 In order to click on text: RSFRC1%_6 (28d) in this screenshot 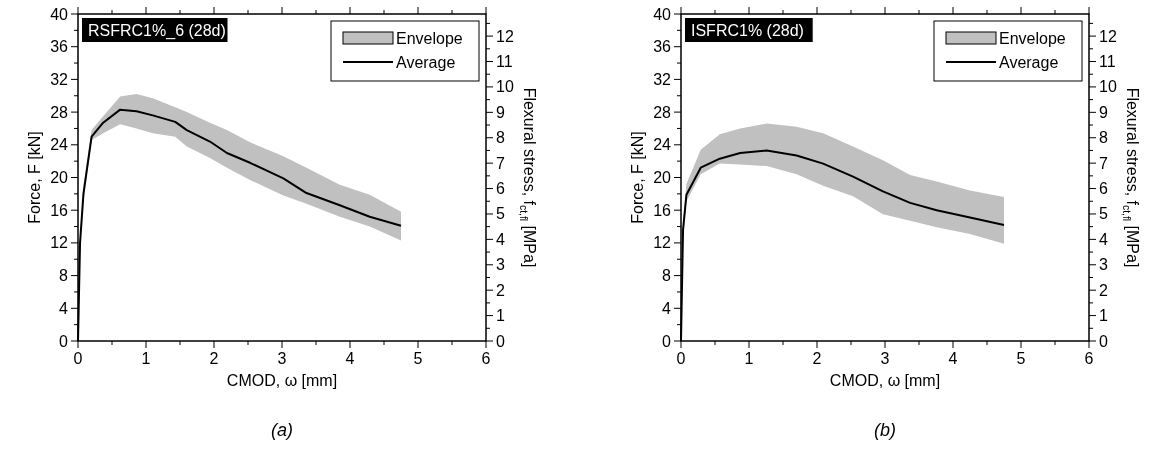, I will do `click(157, 31)`.